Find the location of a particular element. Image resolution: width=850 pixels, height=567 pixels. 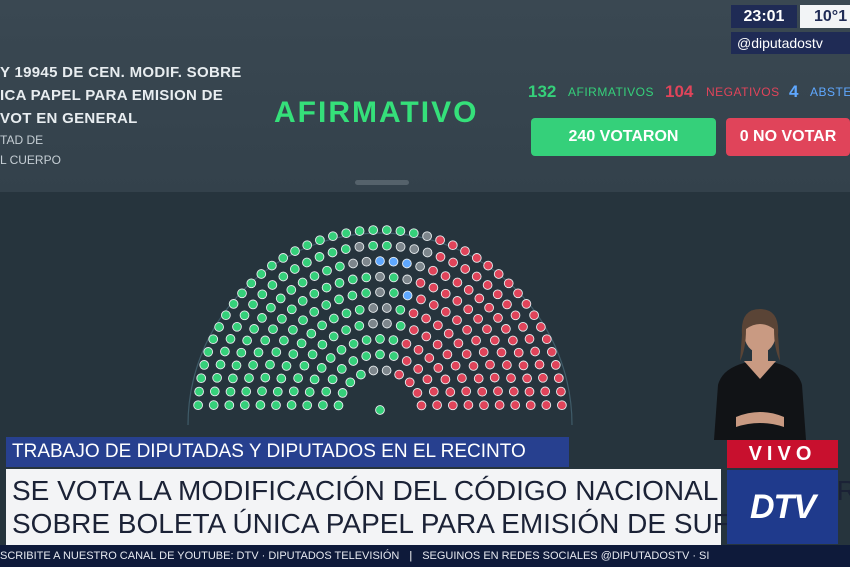

clock: 23:01 is located at coordinates (764, 16).